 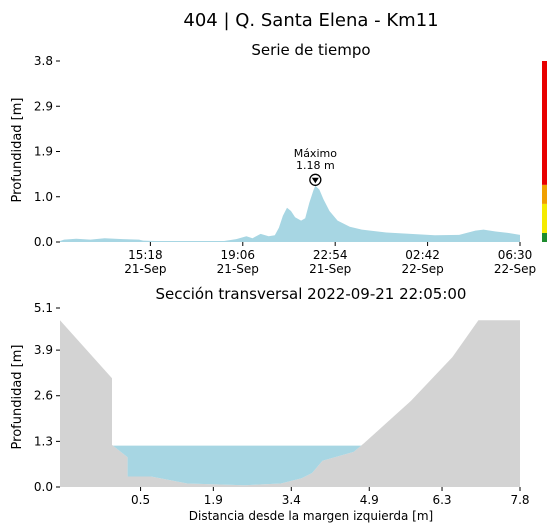 What do you see at coordinates (43, 106) in the screenshot?
I see `ytick-label: 2.9` at bounding box center [43, 106].